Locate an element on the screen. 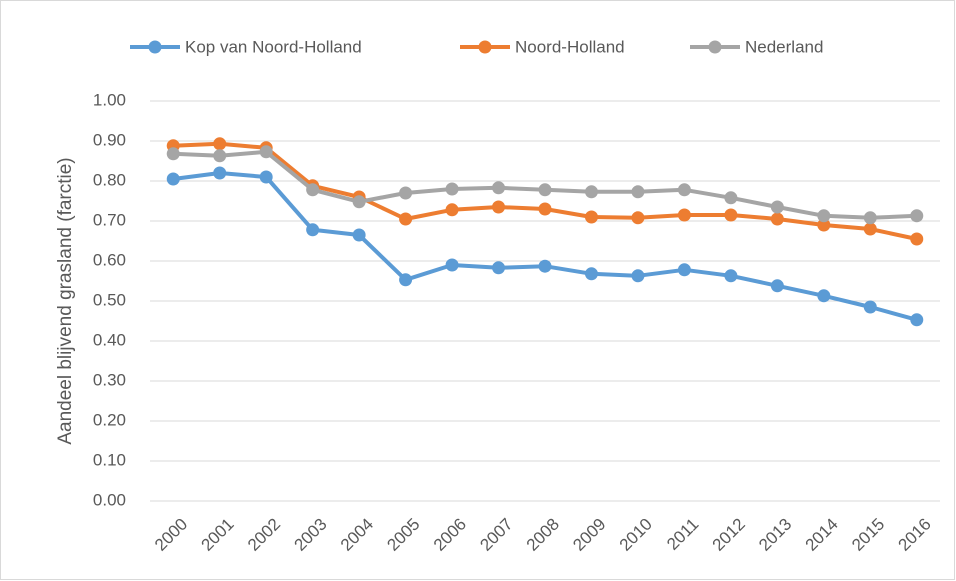  y-tick-label: 0.70 is located at coordinates (109, 219).